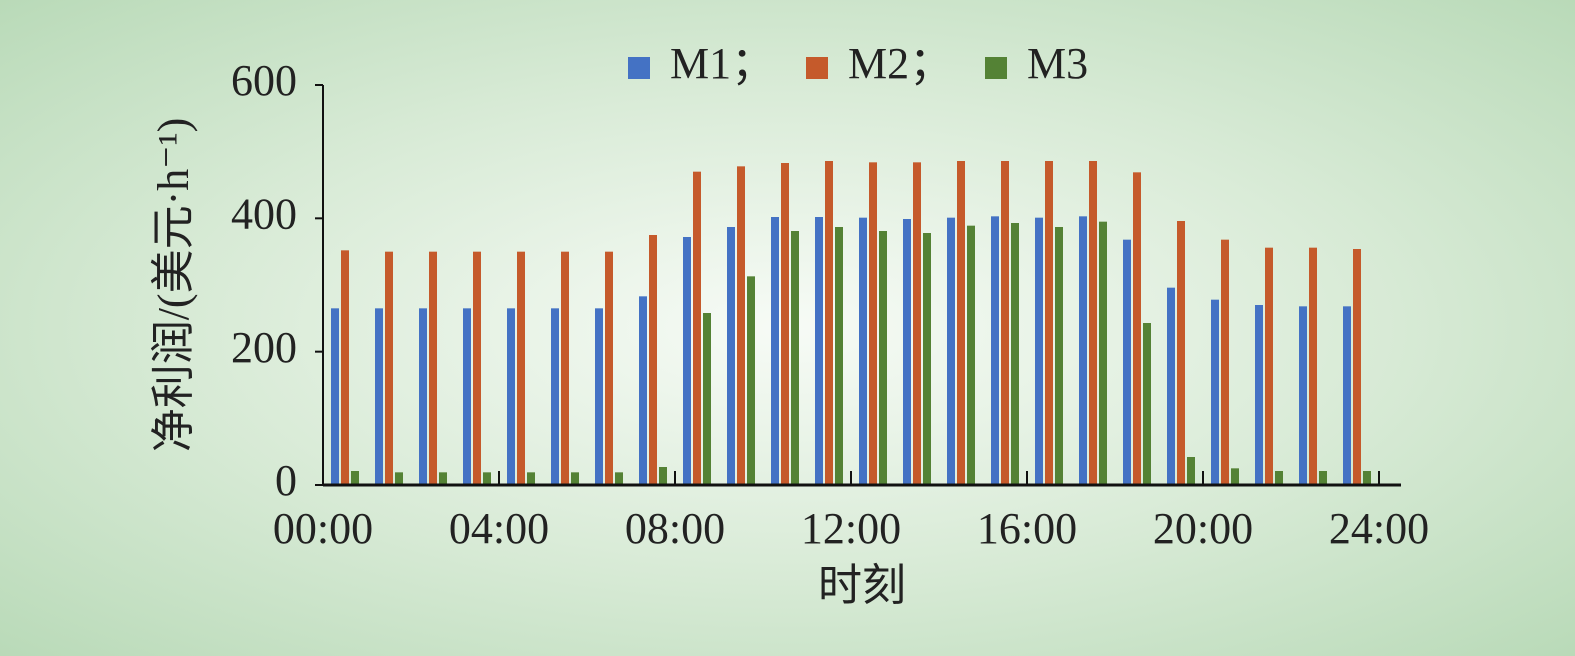  What do you see at coordinates (862, 585) in the screenshot?
I see `x-axis-label: 时刻` at bounding box center [862, 585].